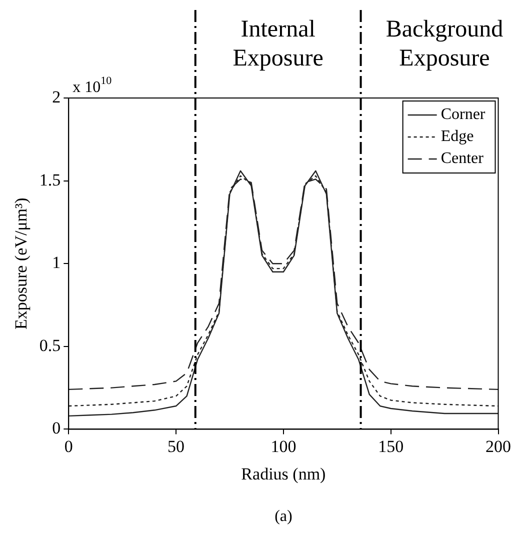  What do you see at coordinates (445, 44) in the screenshot?
I see `ref-line-label: Background Exposure` at bounding box center [445, 44].